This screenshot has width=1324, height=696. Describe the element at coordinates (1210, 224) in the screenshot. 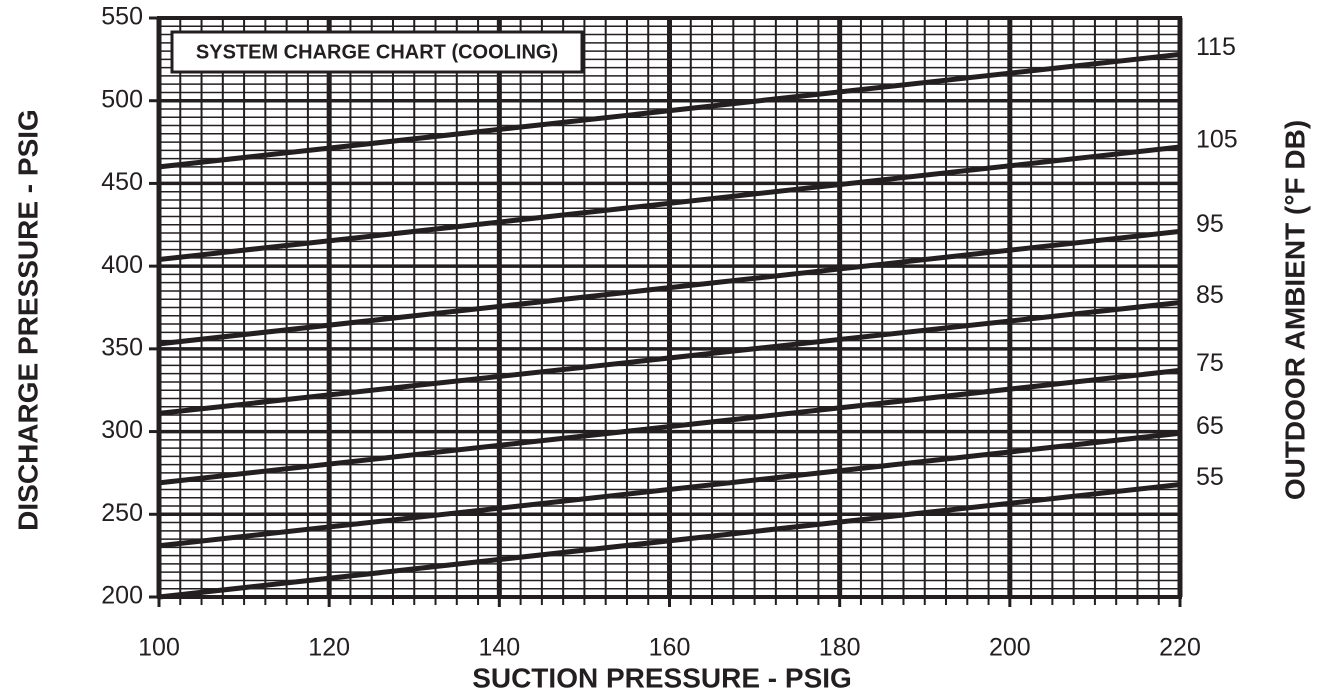

I see `series-label: 95` at that location.